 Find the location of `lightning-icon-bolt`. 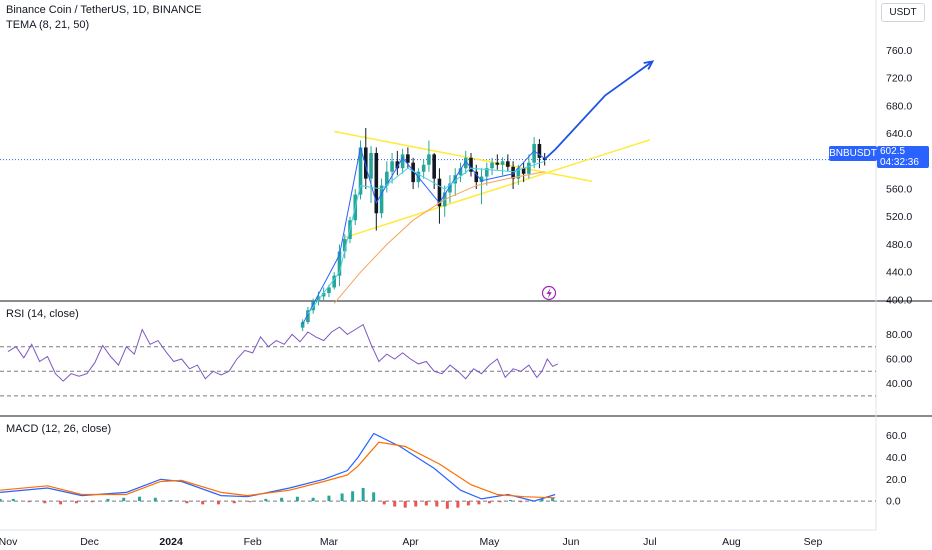

lightning-icon-bolt is located at coordinates (549, 293).